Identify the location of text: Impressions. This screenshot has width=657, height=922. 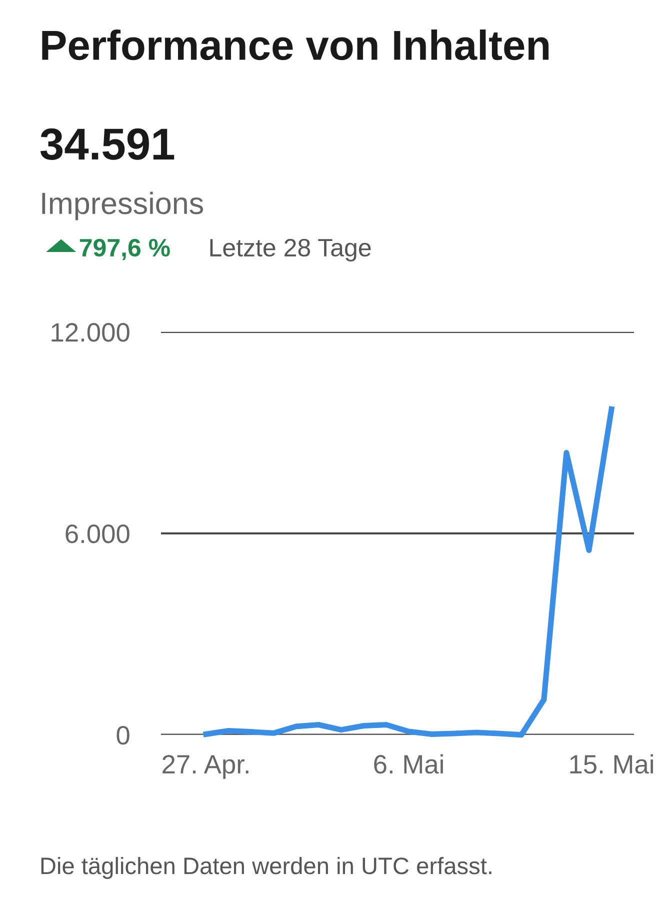
(123, 206).